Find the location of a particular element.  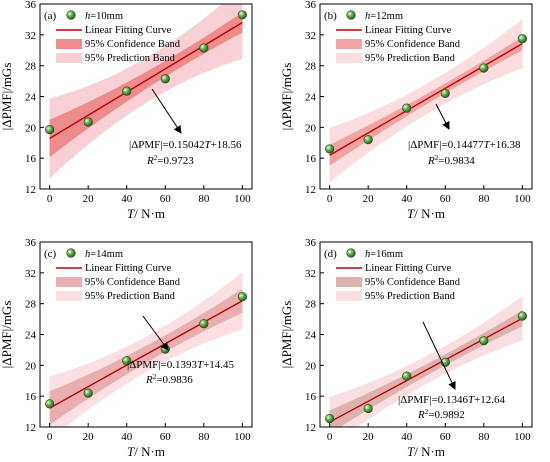

fit-equation: |ΔPMF|=0.14477T+16.38 is located at coordinates (464, 145).